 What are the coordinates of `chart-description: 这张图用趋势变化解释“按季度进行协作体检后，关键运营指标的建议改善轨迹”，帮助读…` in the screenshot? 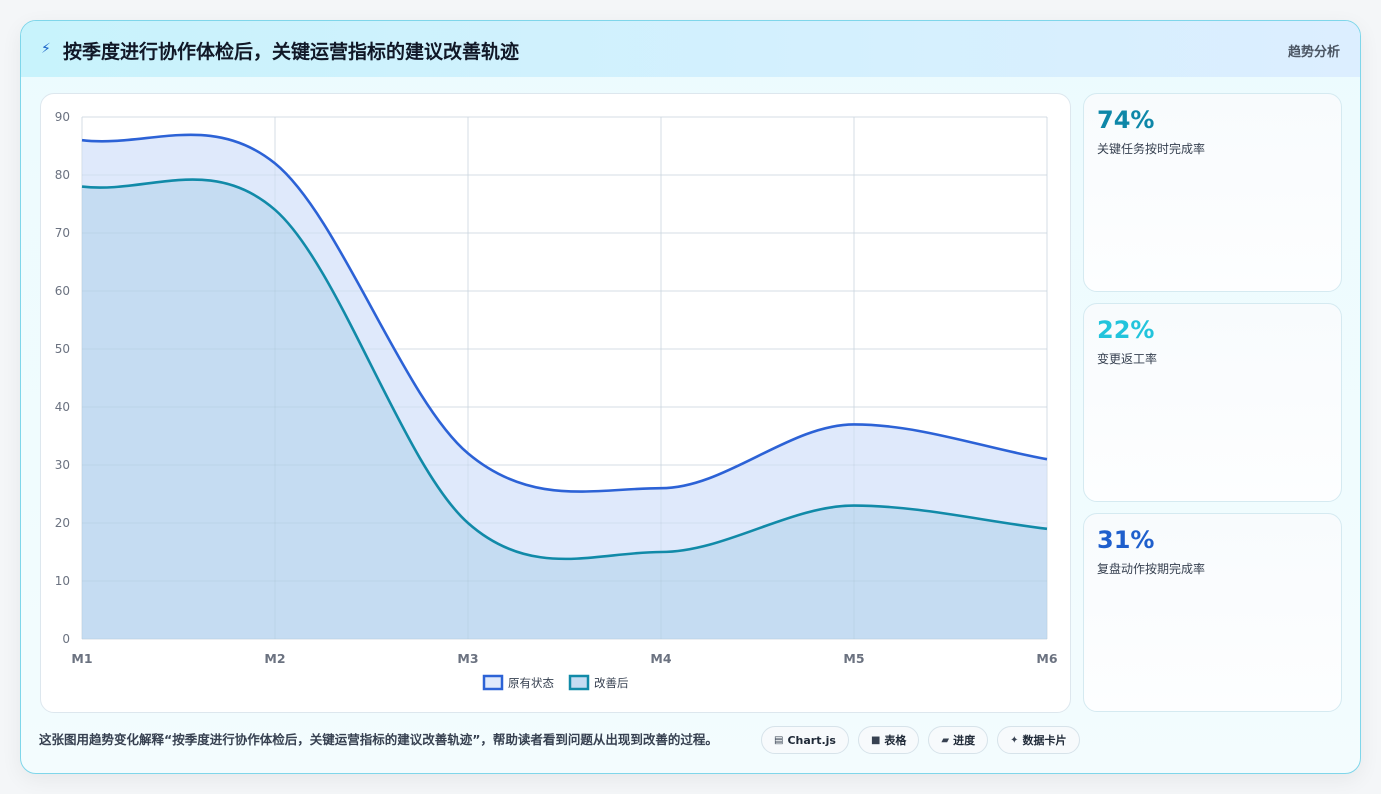 It's located at (378, 739).